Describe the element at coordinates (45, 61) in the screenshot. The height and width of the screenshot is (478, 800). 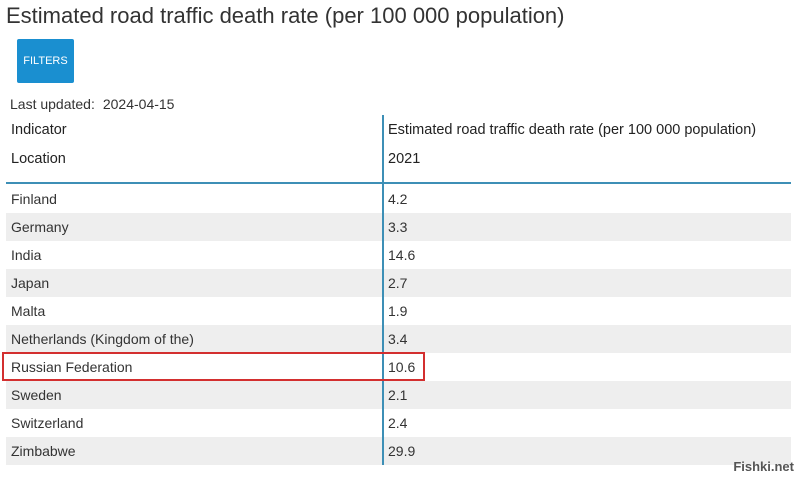
I see `filters-button: FILTERS` at that location.